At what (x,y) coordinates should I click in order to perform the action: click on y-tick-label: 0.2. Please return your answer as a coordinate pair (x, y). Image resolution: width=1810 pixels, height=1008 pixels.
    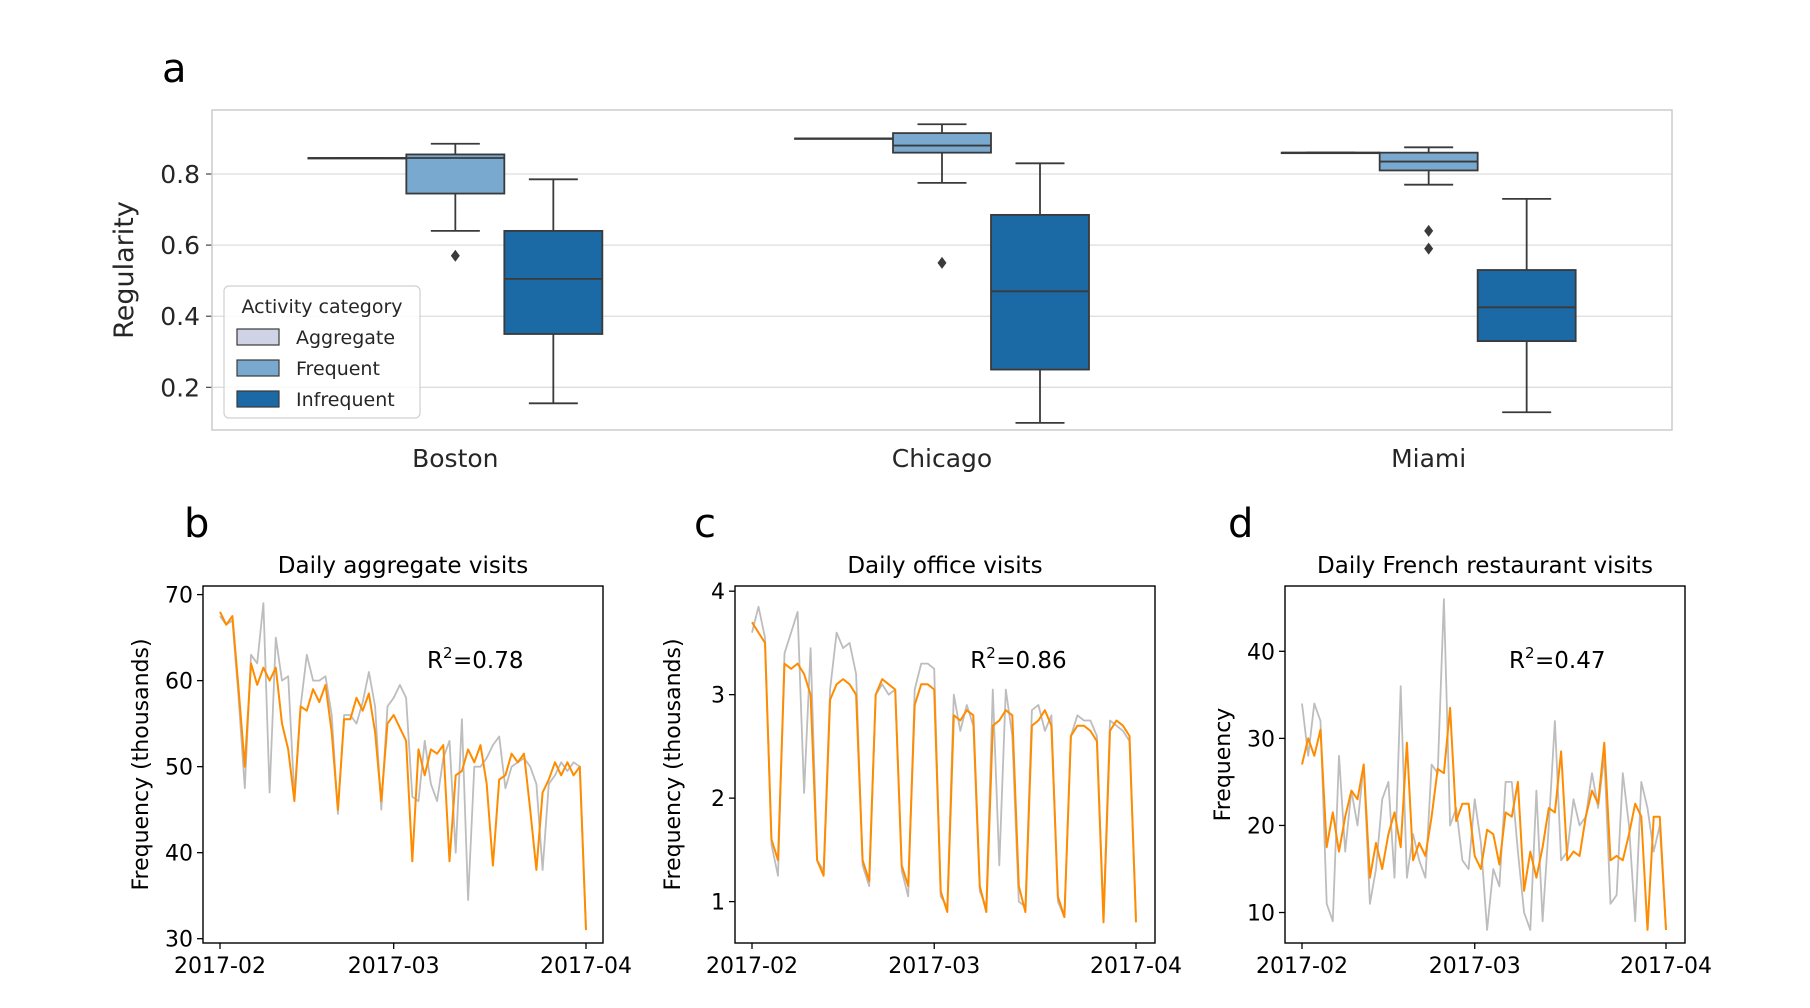
    Looking at the image, I should click on (180, 387).